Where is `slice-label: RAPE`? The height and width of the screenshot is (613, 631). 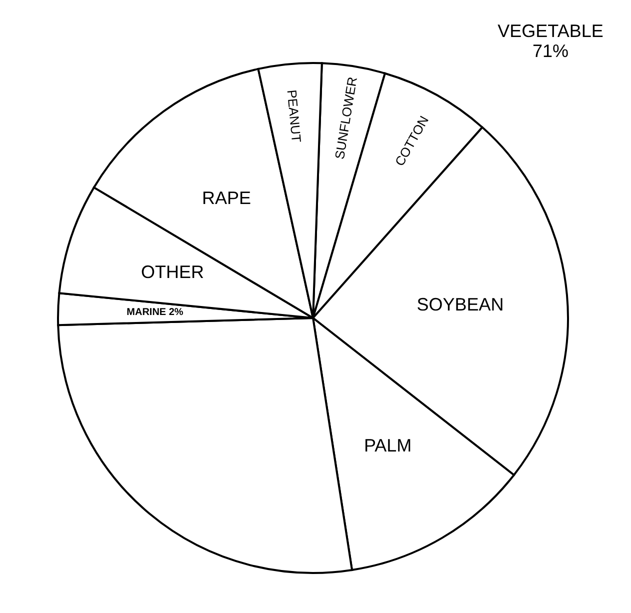 slice-label: RAPE is located at coordinates (226, 198).